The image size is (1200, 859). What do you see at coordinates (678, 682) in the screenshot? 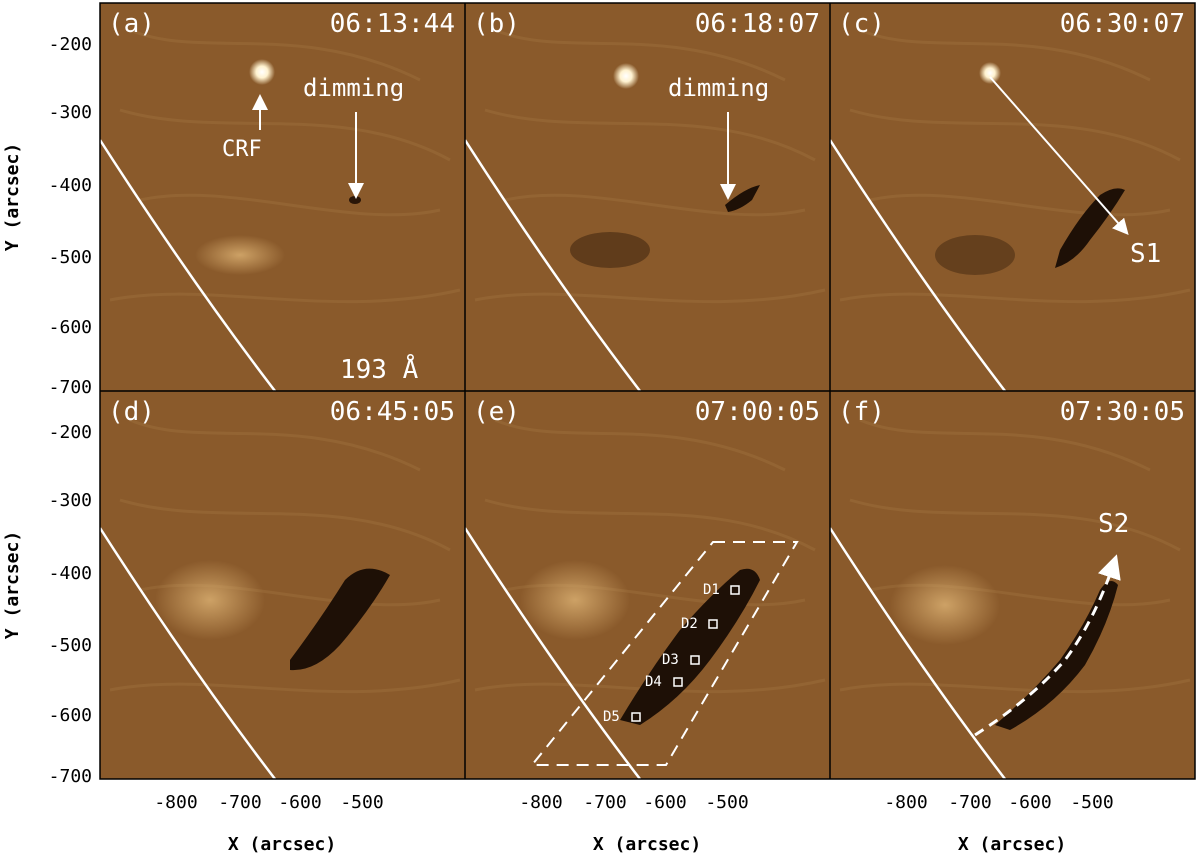
I see `box-d4` at bounding box center [678, 682].